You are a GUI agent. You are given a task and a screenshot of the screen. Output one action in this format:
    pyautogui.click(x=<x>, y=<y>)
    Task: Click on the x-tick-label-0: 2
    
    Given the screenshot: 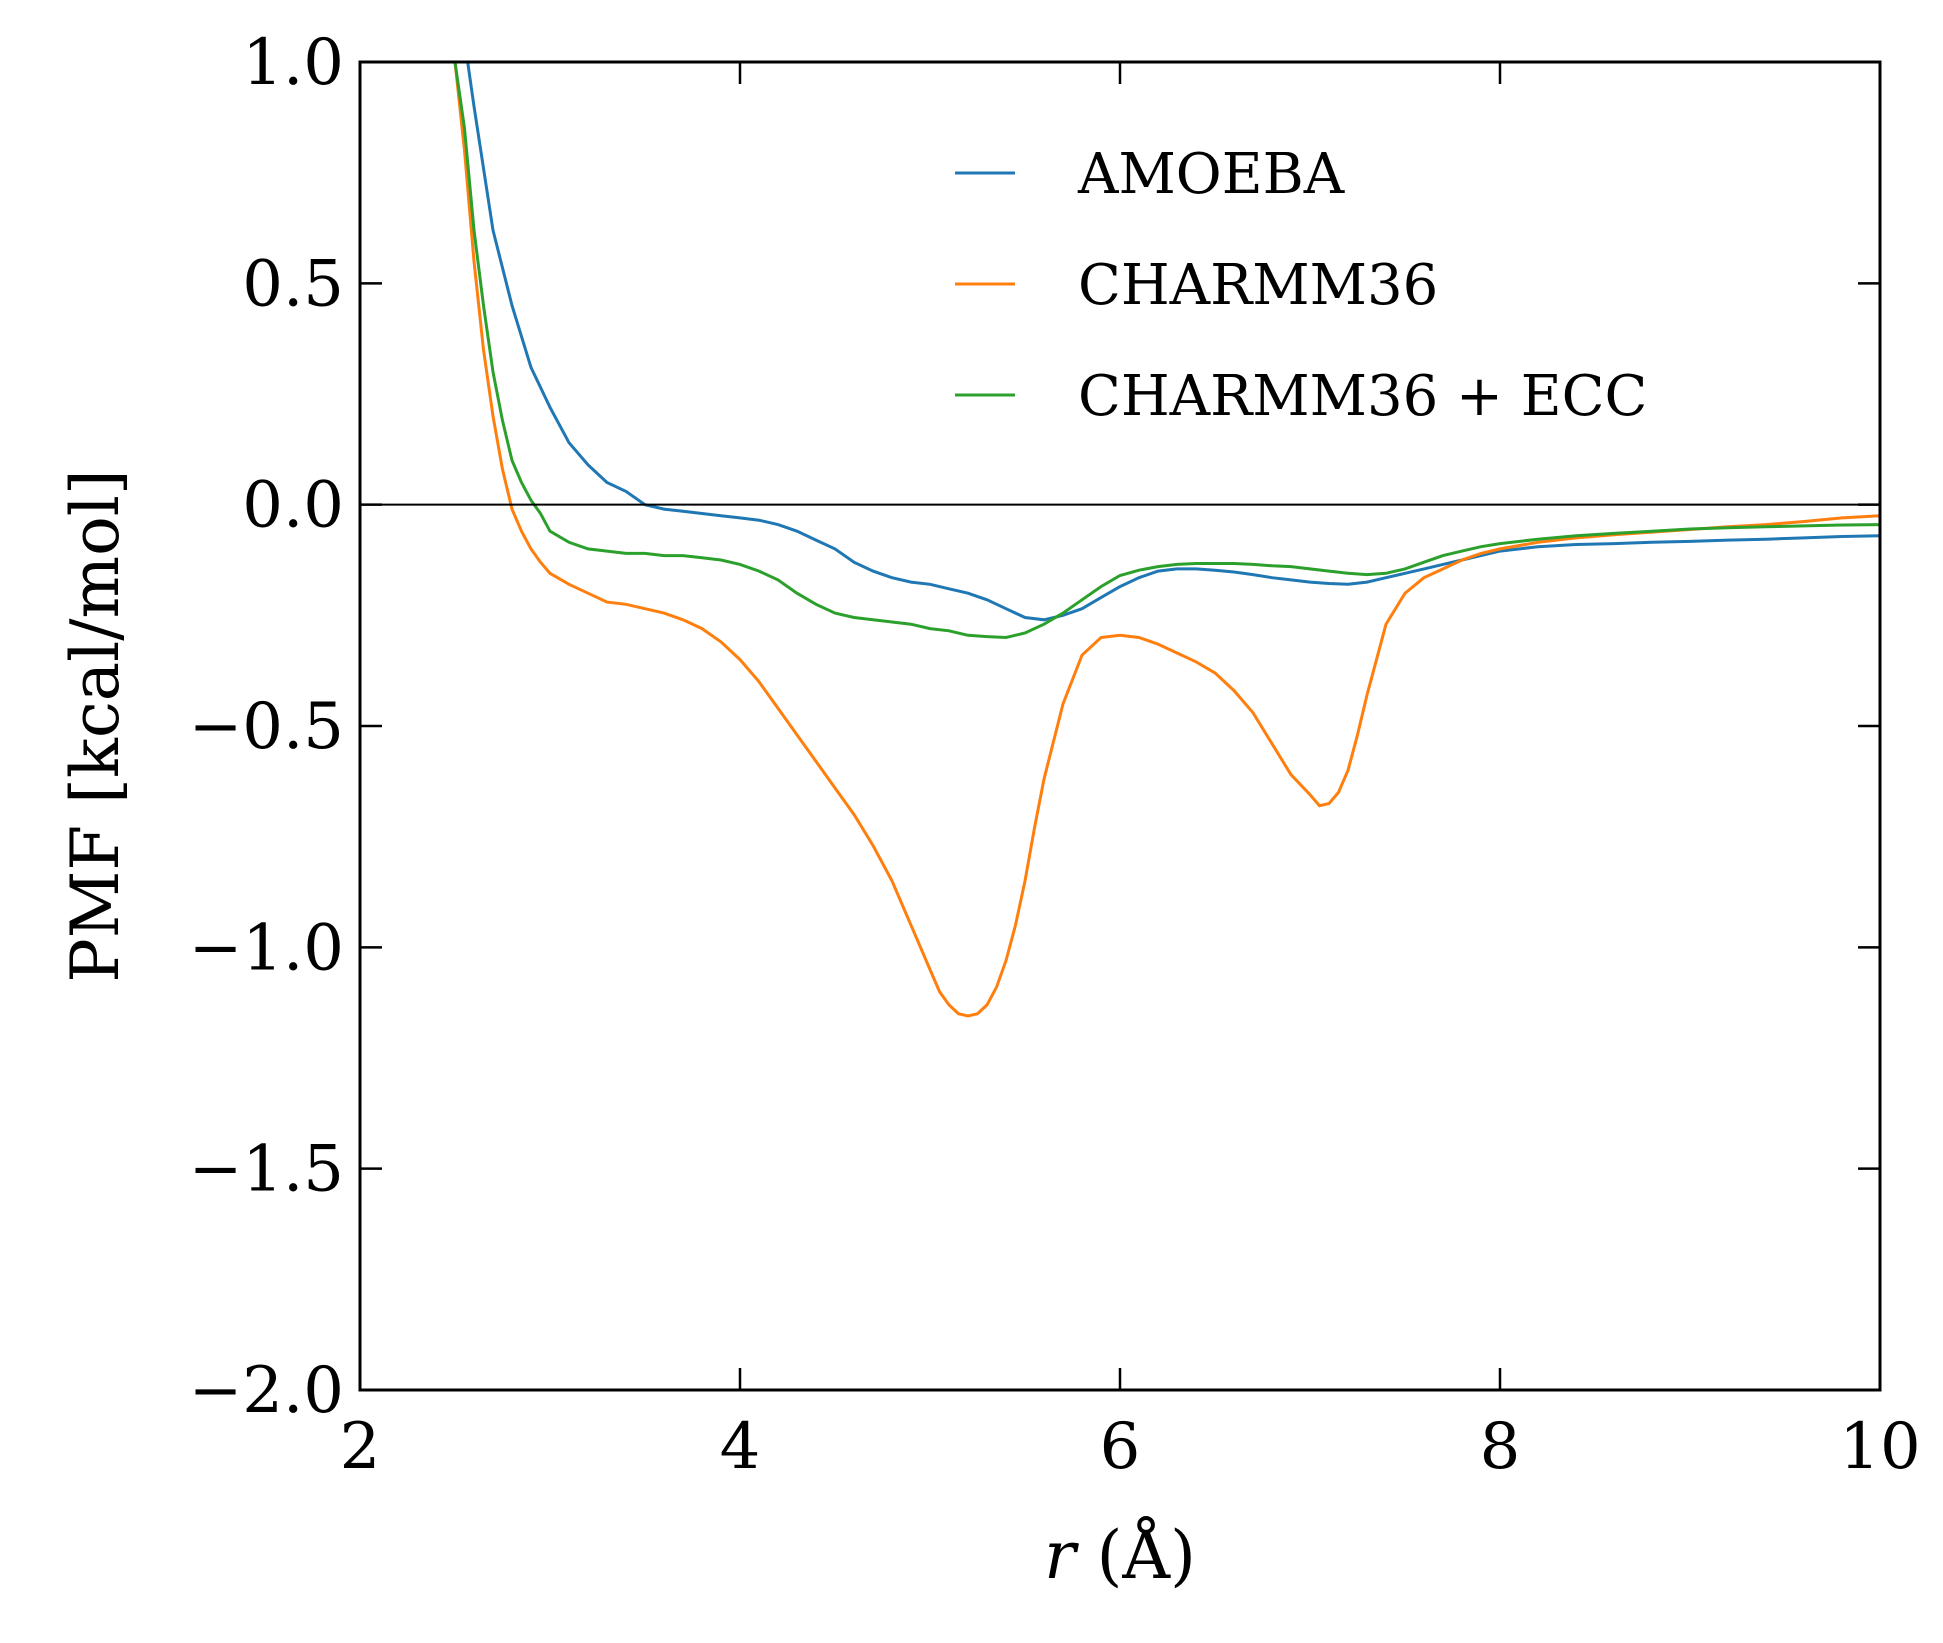 What is the action you would take?
    pyautogui.click(x=360, y=1447)
    